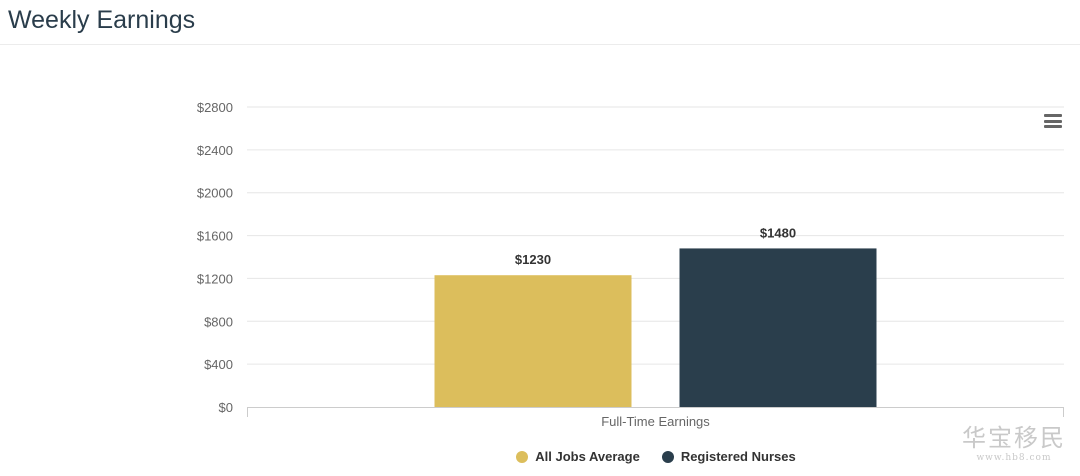  Describe the element at coordinates (102, 20) in the screenshot. I see `page-title: Weekly Earnings` at that location.